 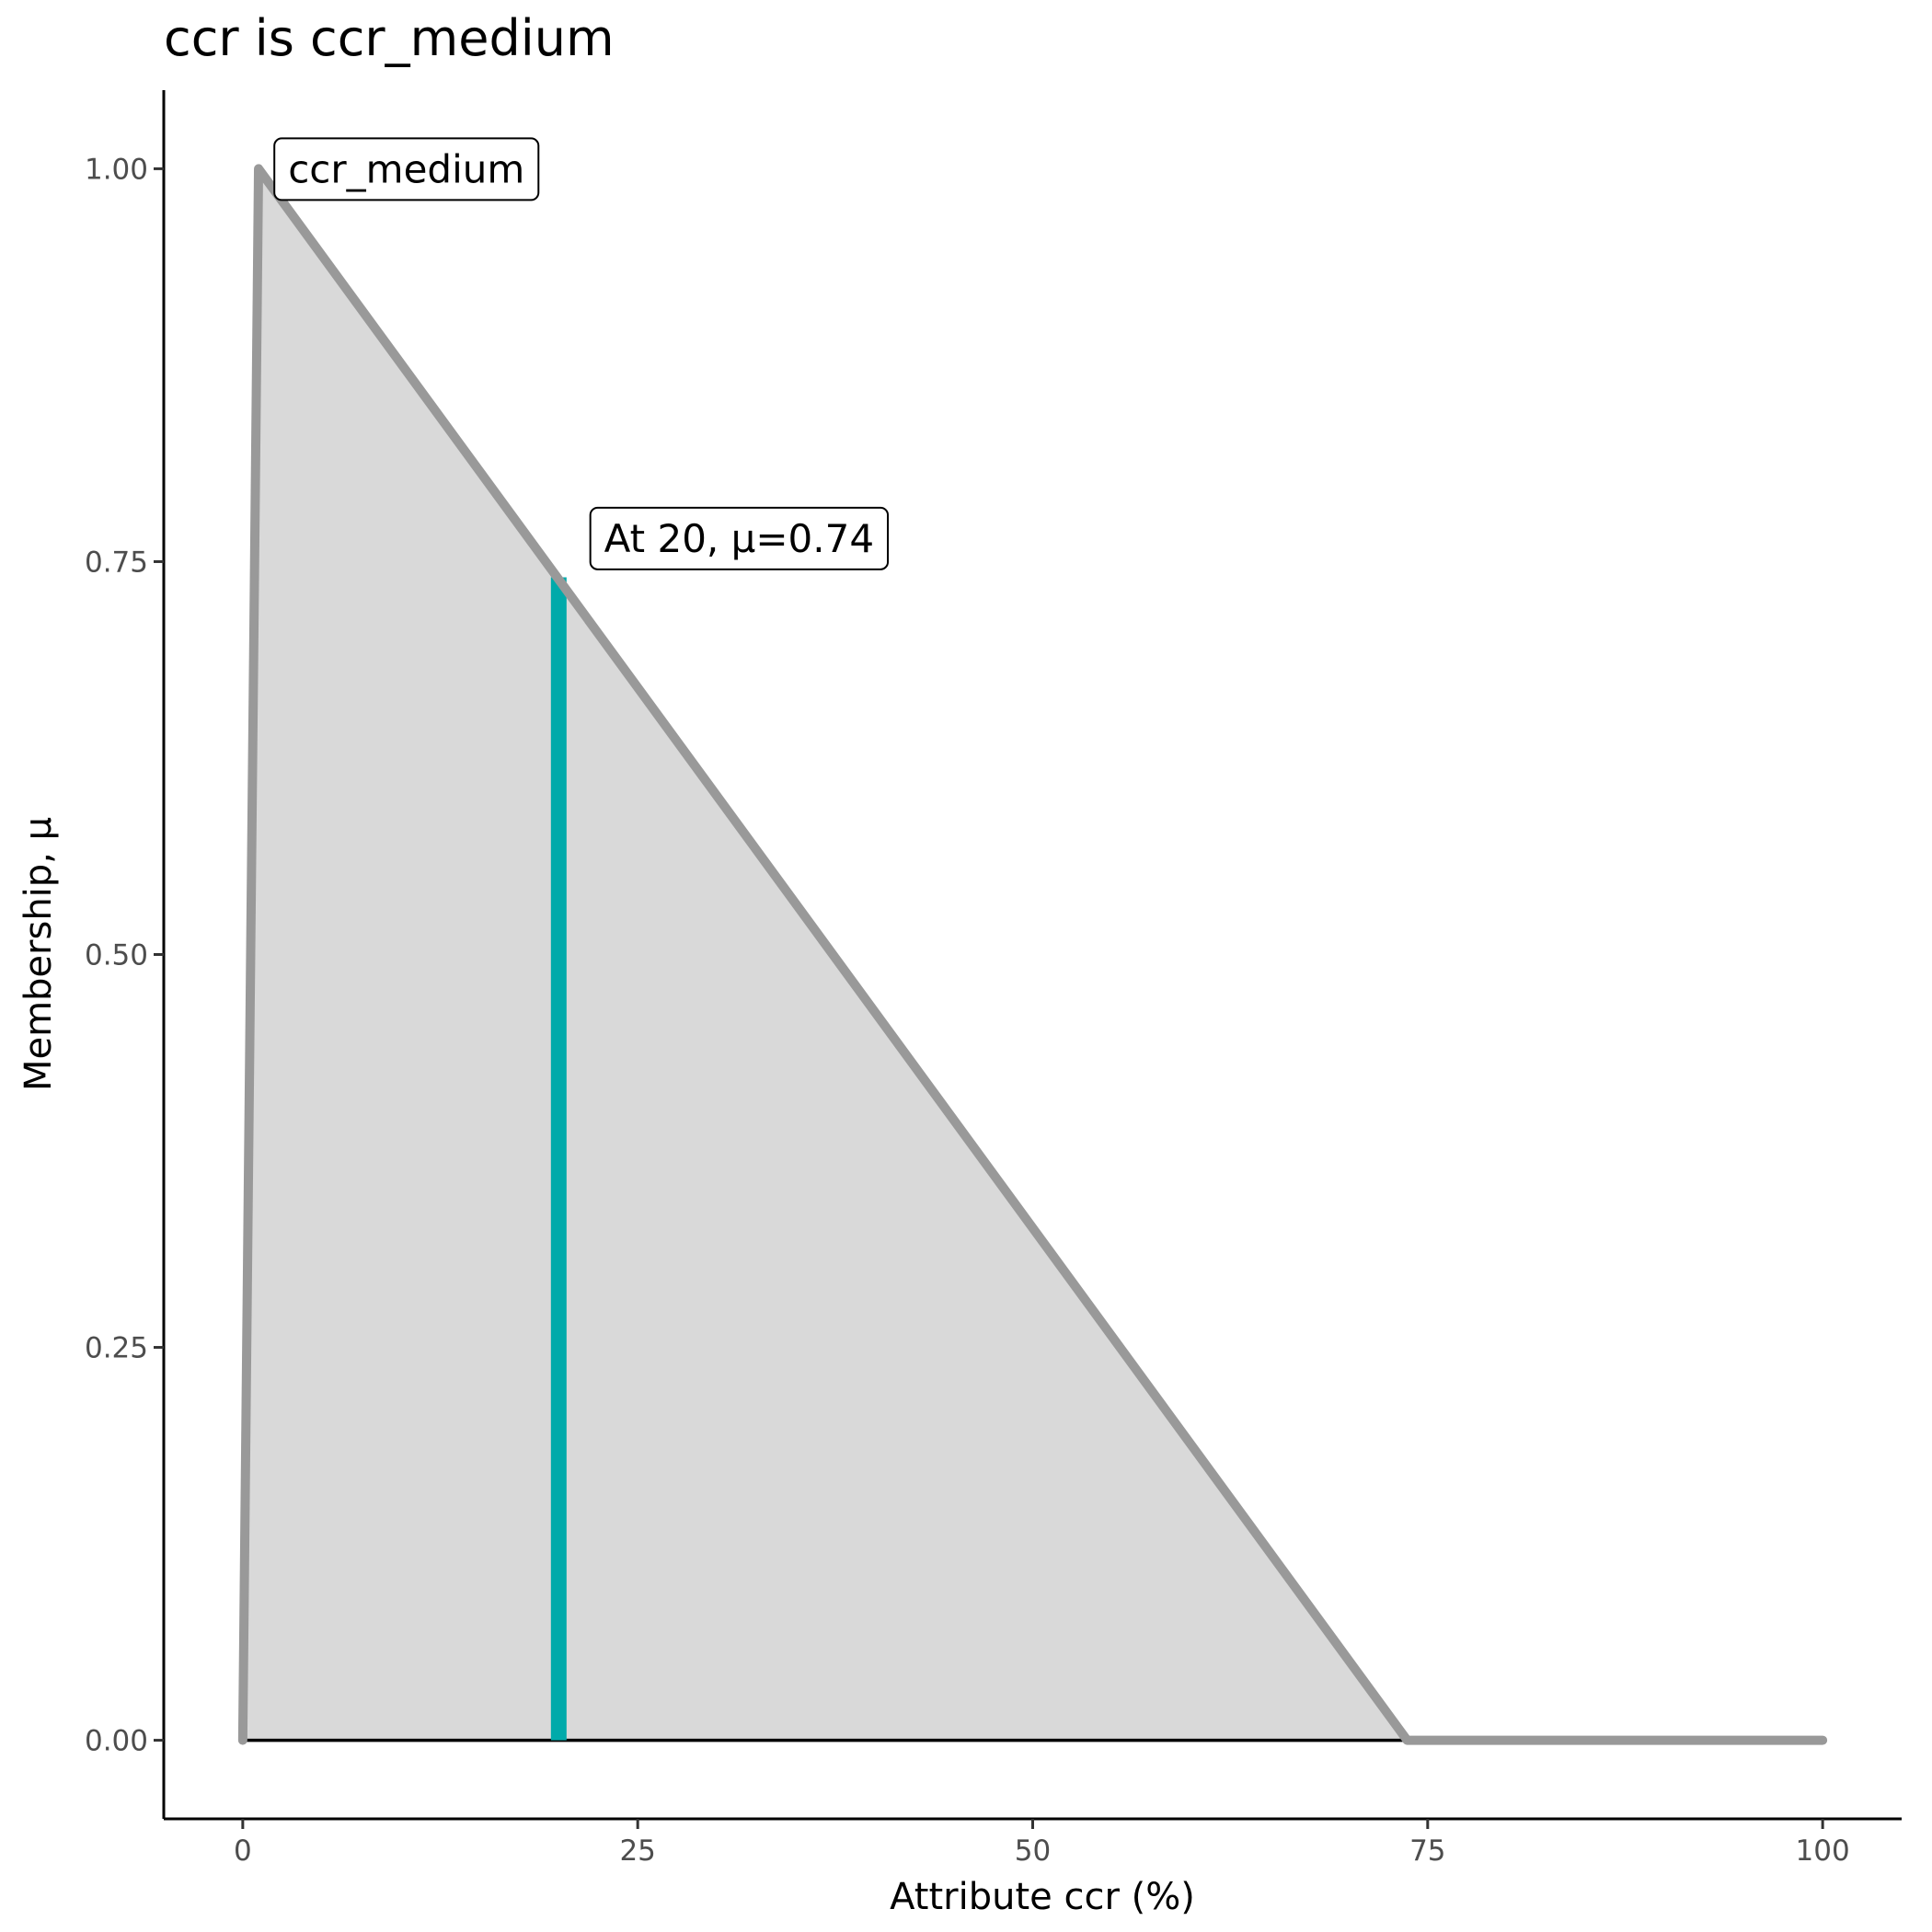 I want to click on chart-title: ccr is ccr_medium, so click(x=389, y=38).